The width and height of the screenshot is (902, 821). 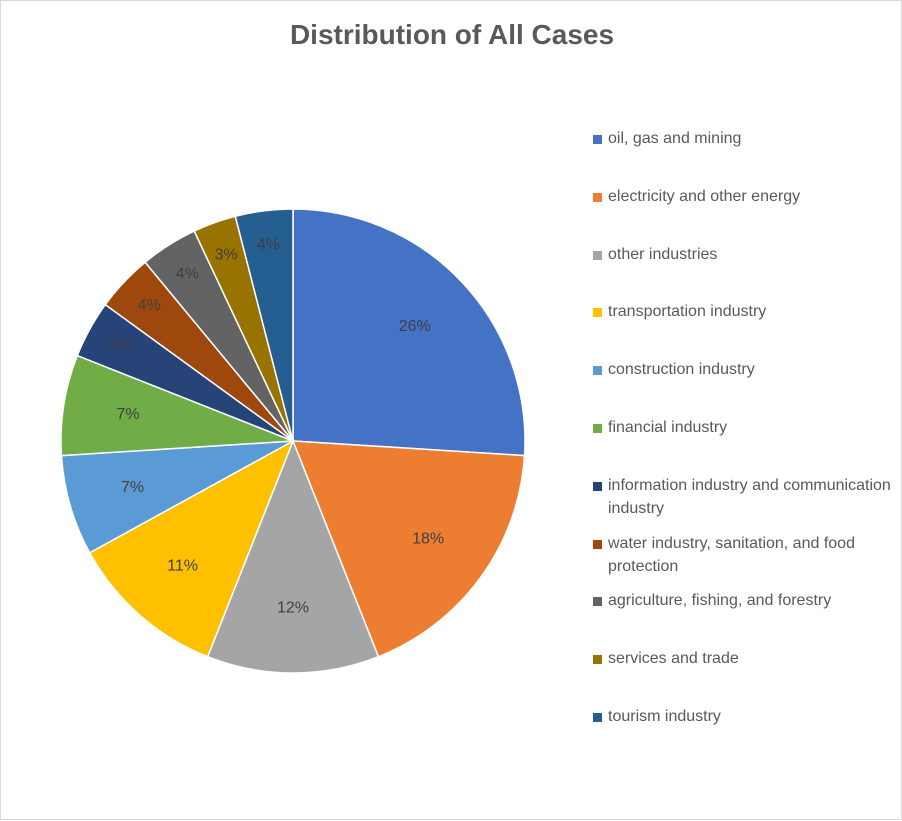 What do you see at coordinates (743, 427) in the screenshot?
I see `legend-item-financial-industry: financial industry` at bounding box center [743, 427].